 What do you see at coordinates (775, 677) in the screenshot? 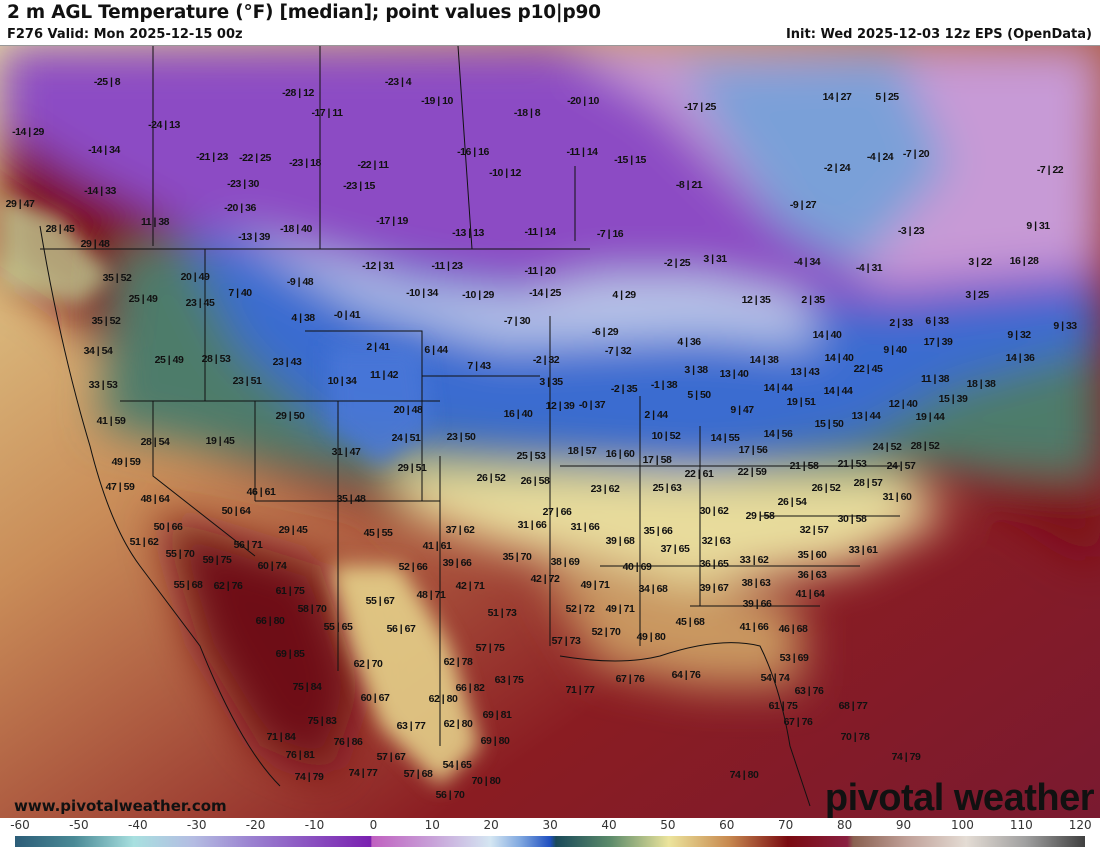
I see `point-value-label: 54 | 74` at bounding box center [775, 677].